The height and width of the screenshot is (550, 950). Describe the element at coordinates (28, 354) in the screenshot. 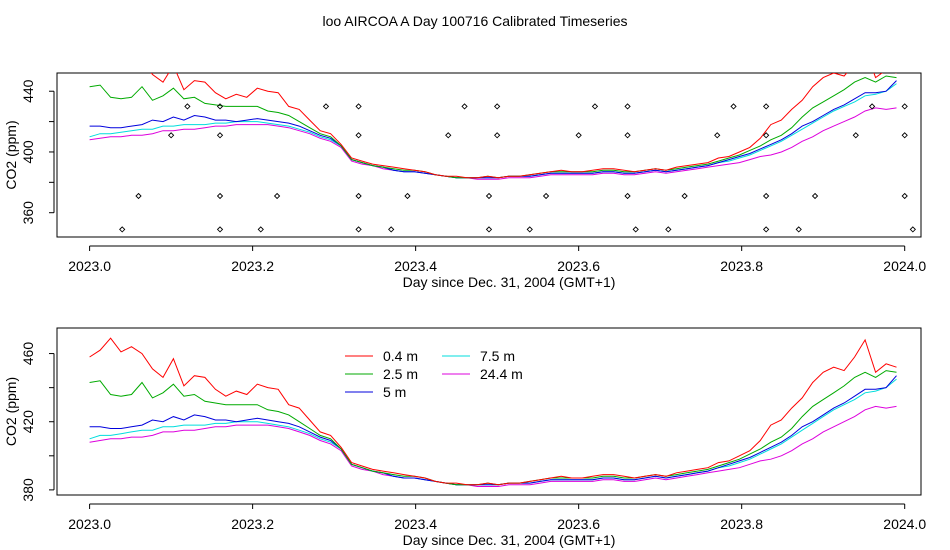

I see `y-tick-label: 460` at that location.